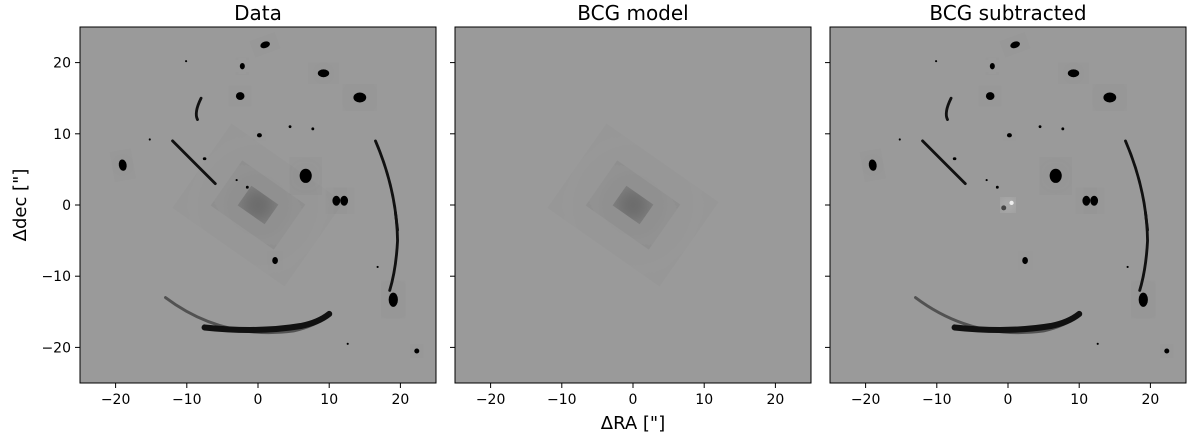 Image resolution: width=1200 pixels, height=440 pixels. I want to click on y-tick-label: 10, so click(62, 135).